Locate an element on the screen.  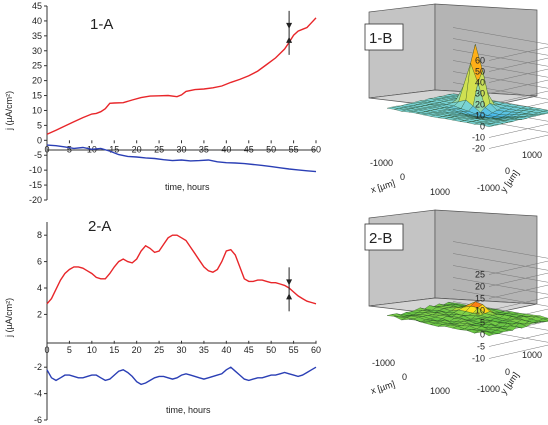
y-tick-label: -2 is located at coordinates (38, 367).